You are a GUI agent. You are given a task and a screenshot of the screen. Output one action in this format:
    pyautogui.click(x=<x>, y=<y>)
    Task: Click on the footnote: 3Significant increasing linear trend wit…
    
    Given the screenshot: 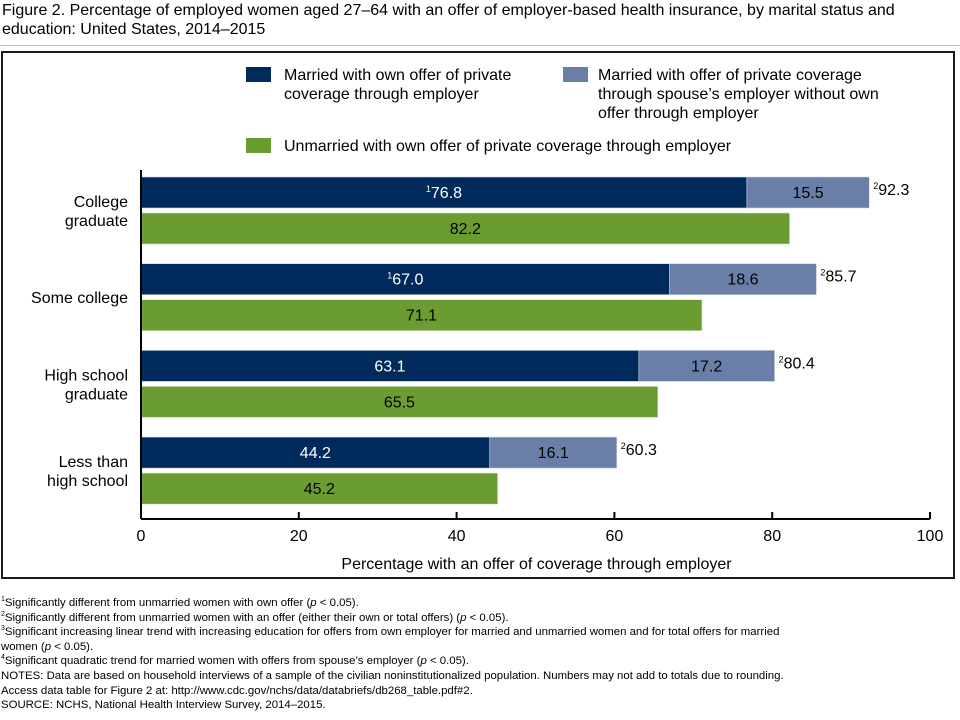 What is the action you would take?
    pyautogui.click(x=390, y=632)
    